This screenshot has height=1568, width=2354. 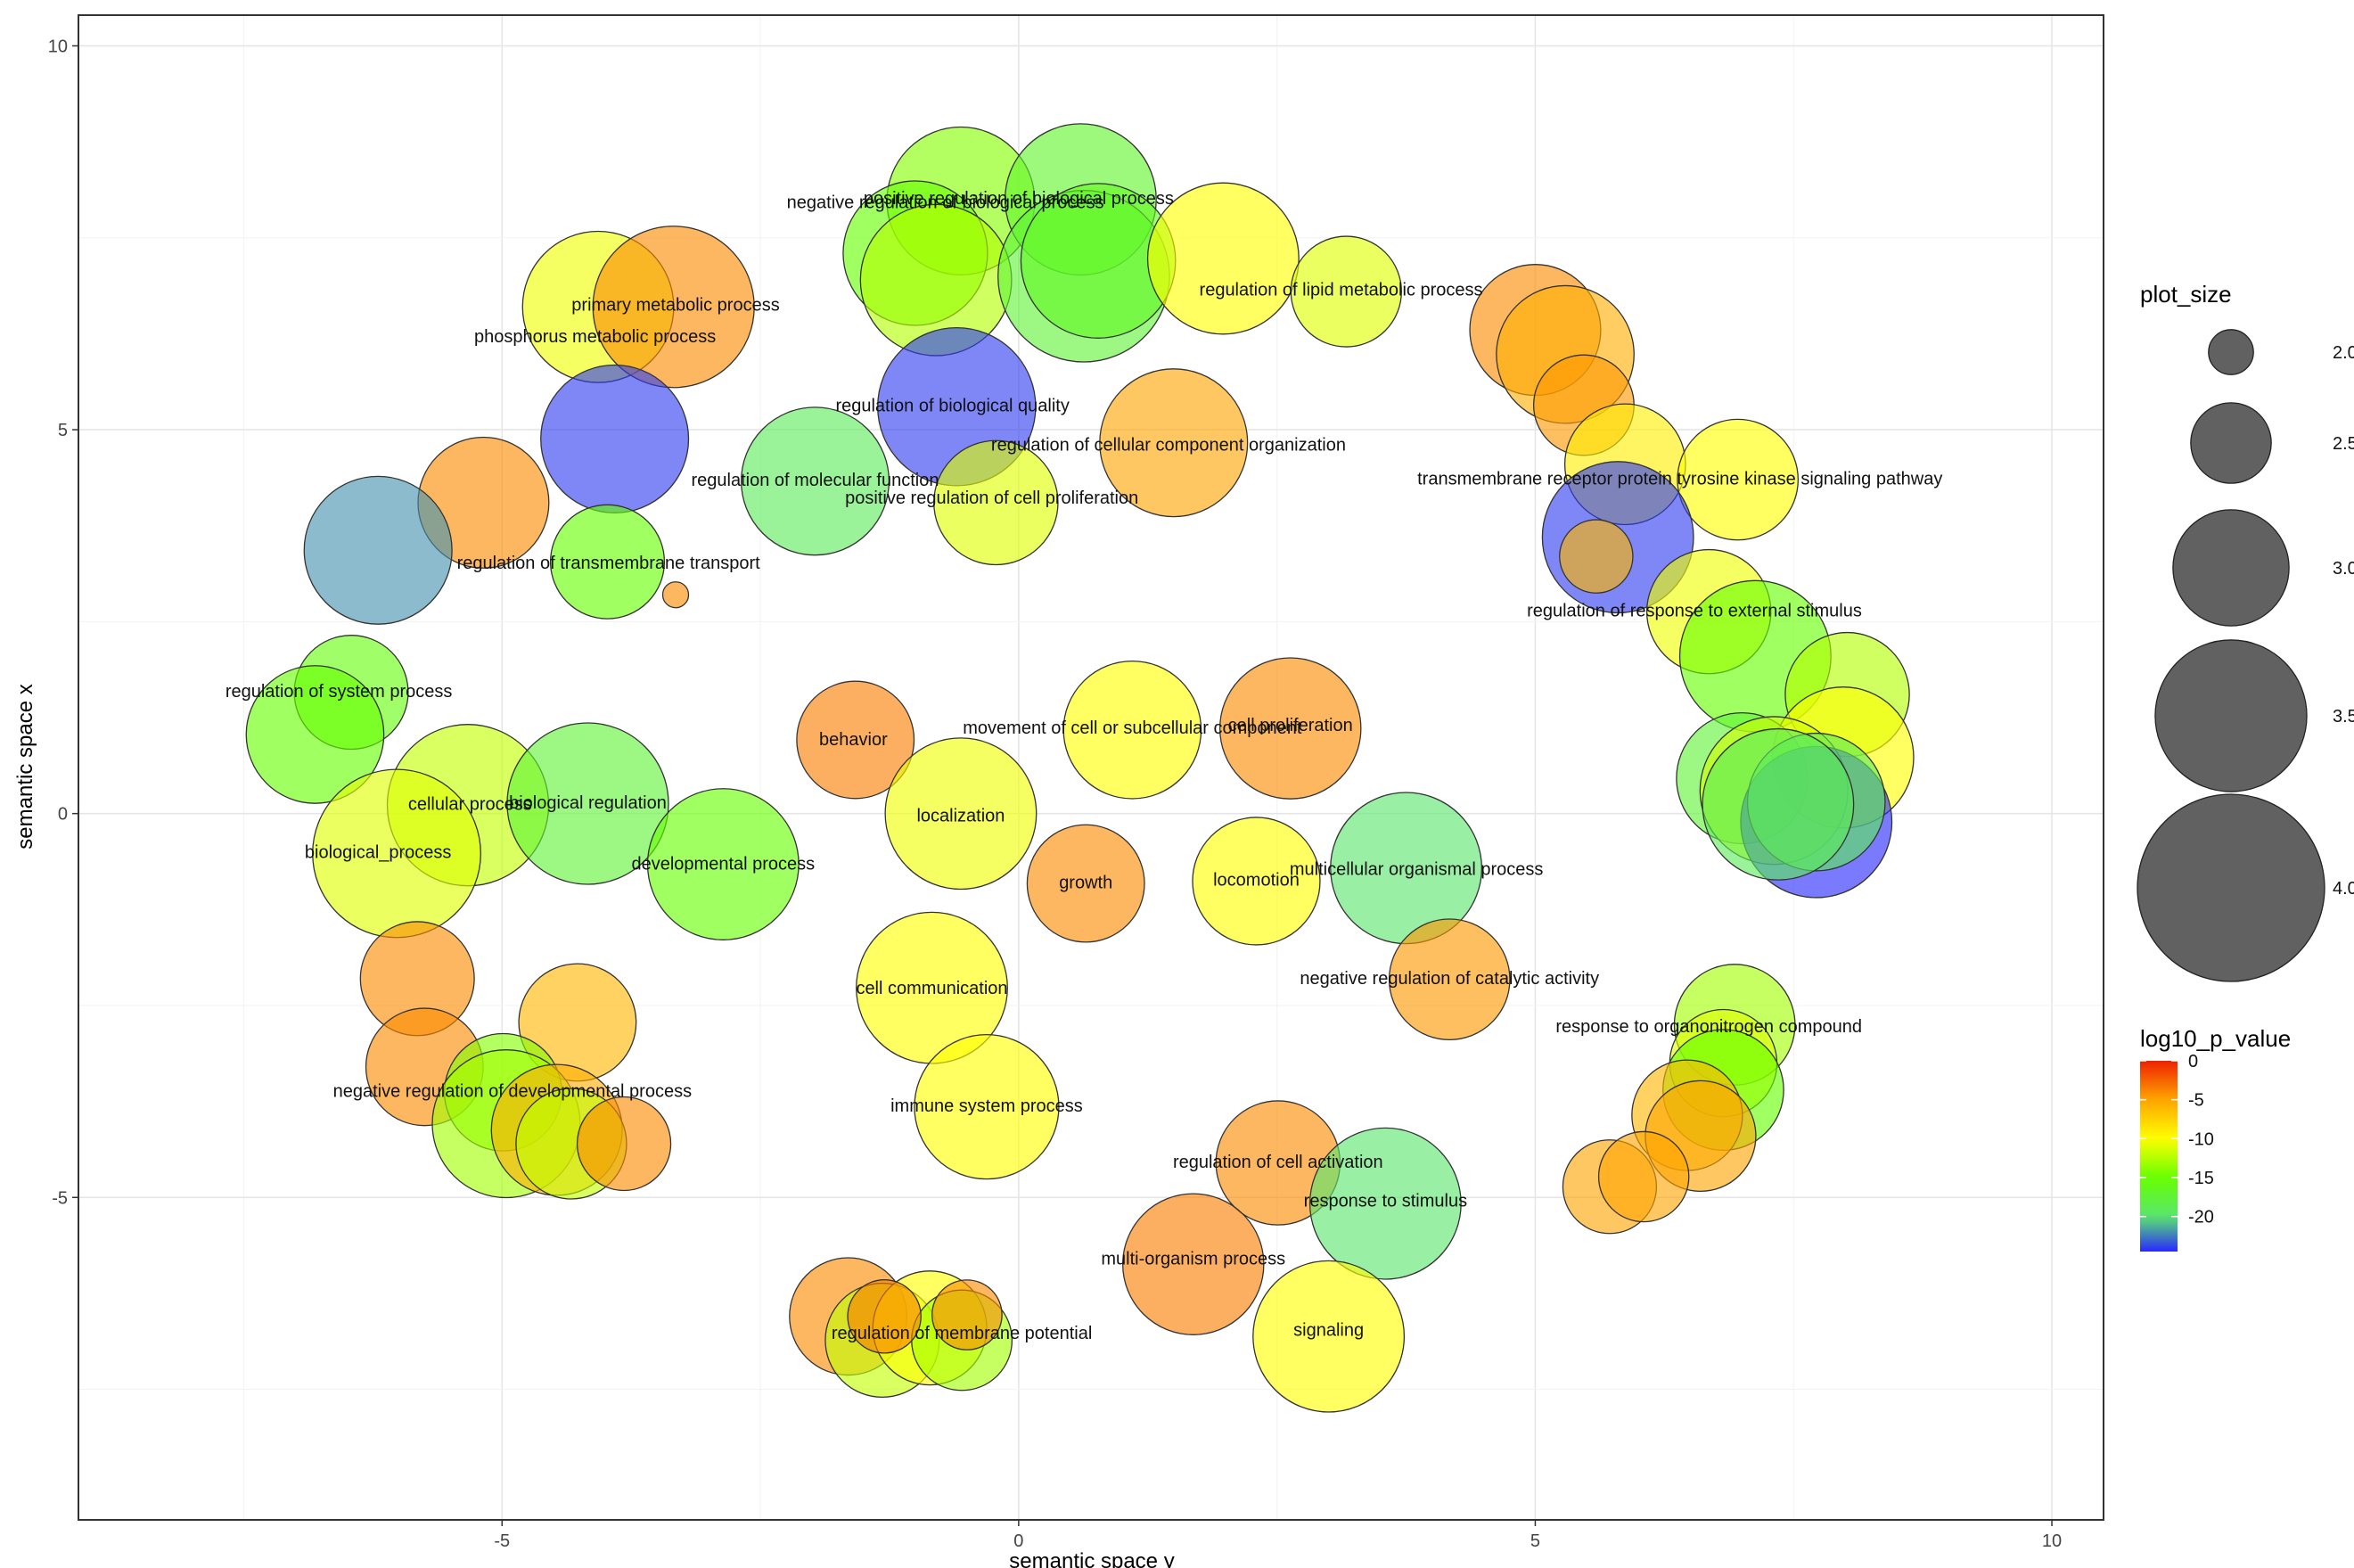 I want to click on legend-size-title: plot_size, so click(x=2186, y=295).